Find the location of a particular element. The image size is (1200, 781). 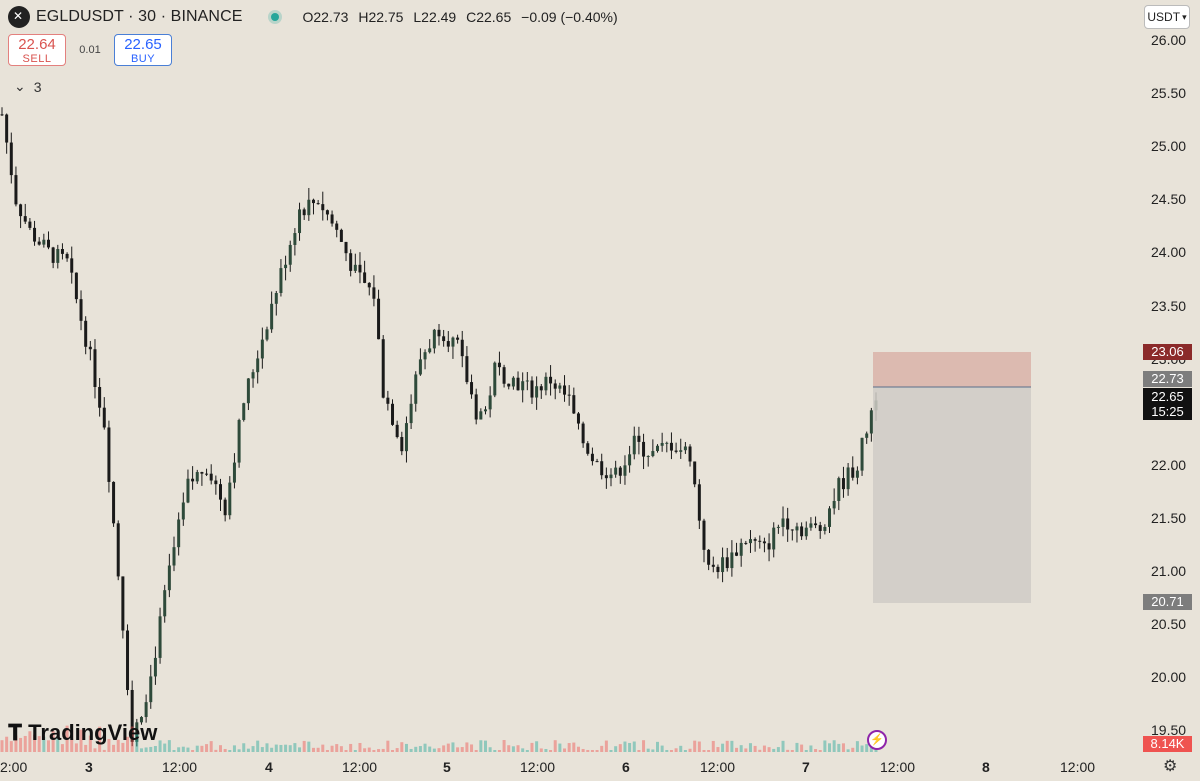

volume-tag: 8.14K is located at coordinates (1167, 744).